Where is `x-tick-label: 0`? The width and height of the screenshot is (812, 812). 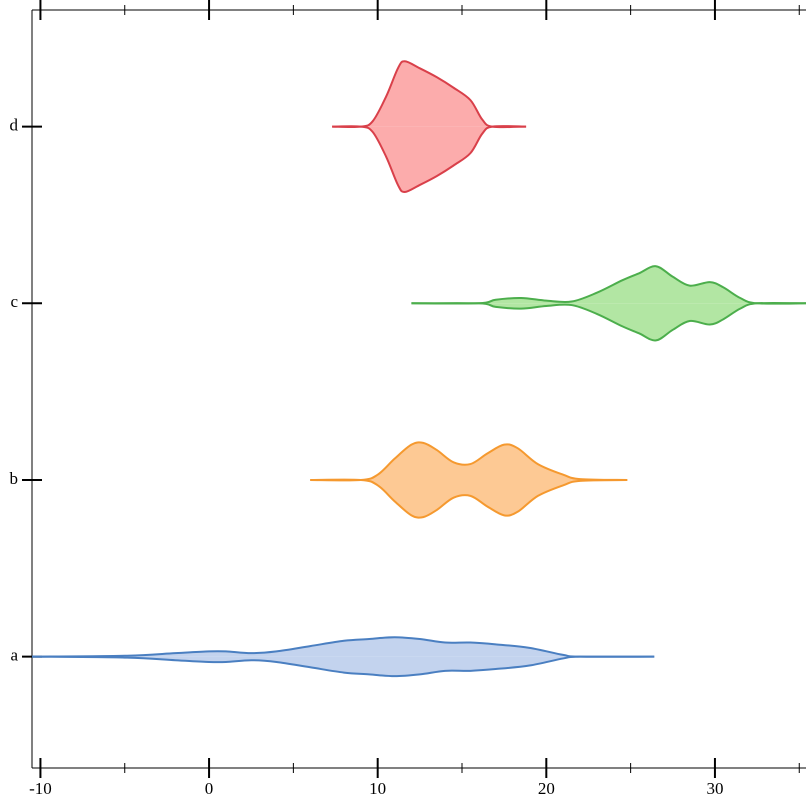 x-tick-label: 0 is located at coordinates (209, 788).